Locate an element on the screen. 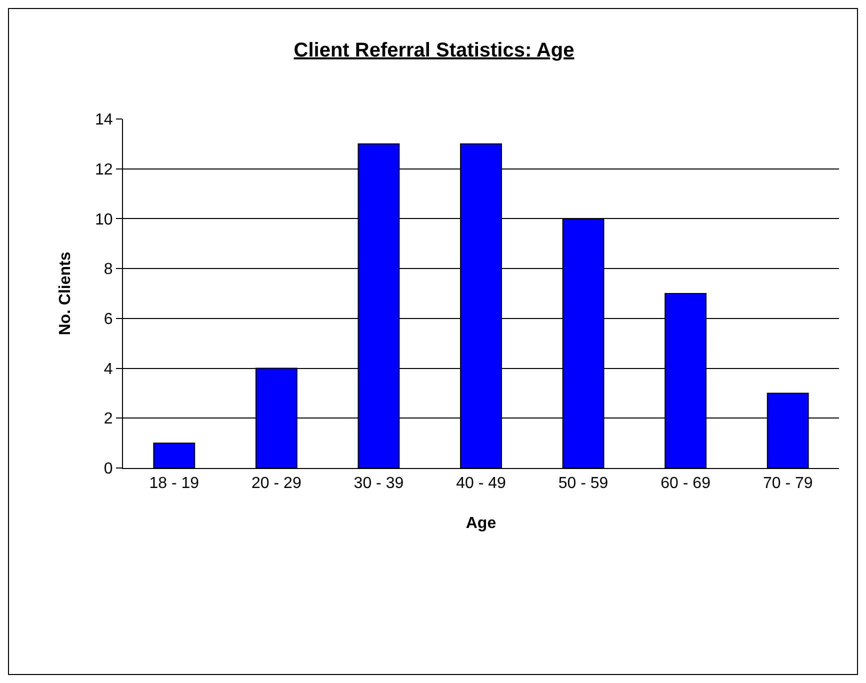  chart-title: Client Referral Statistics: Age is located at coordinates (434, 50).